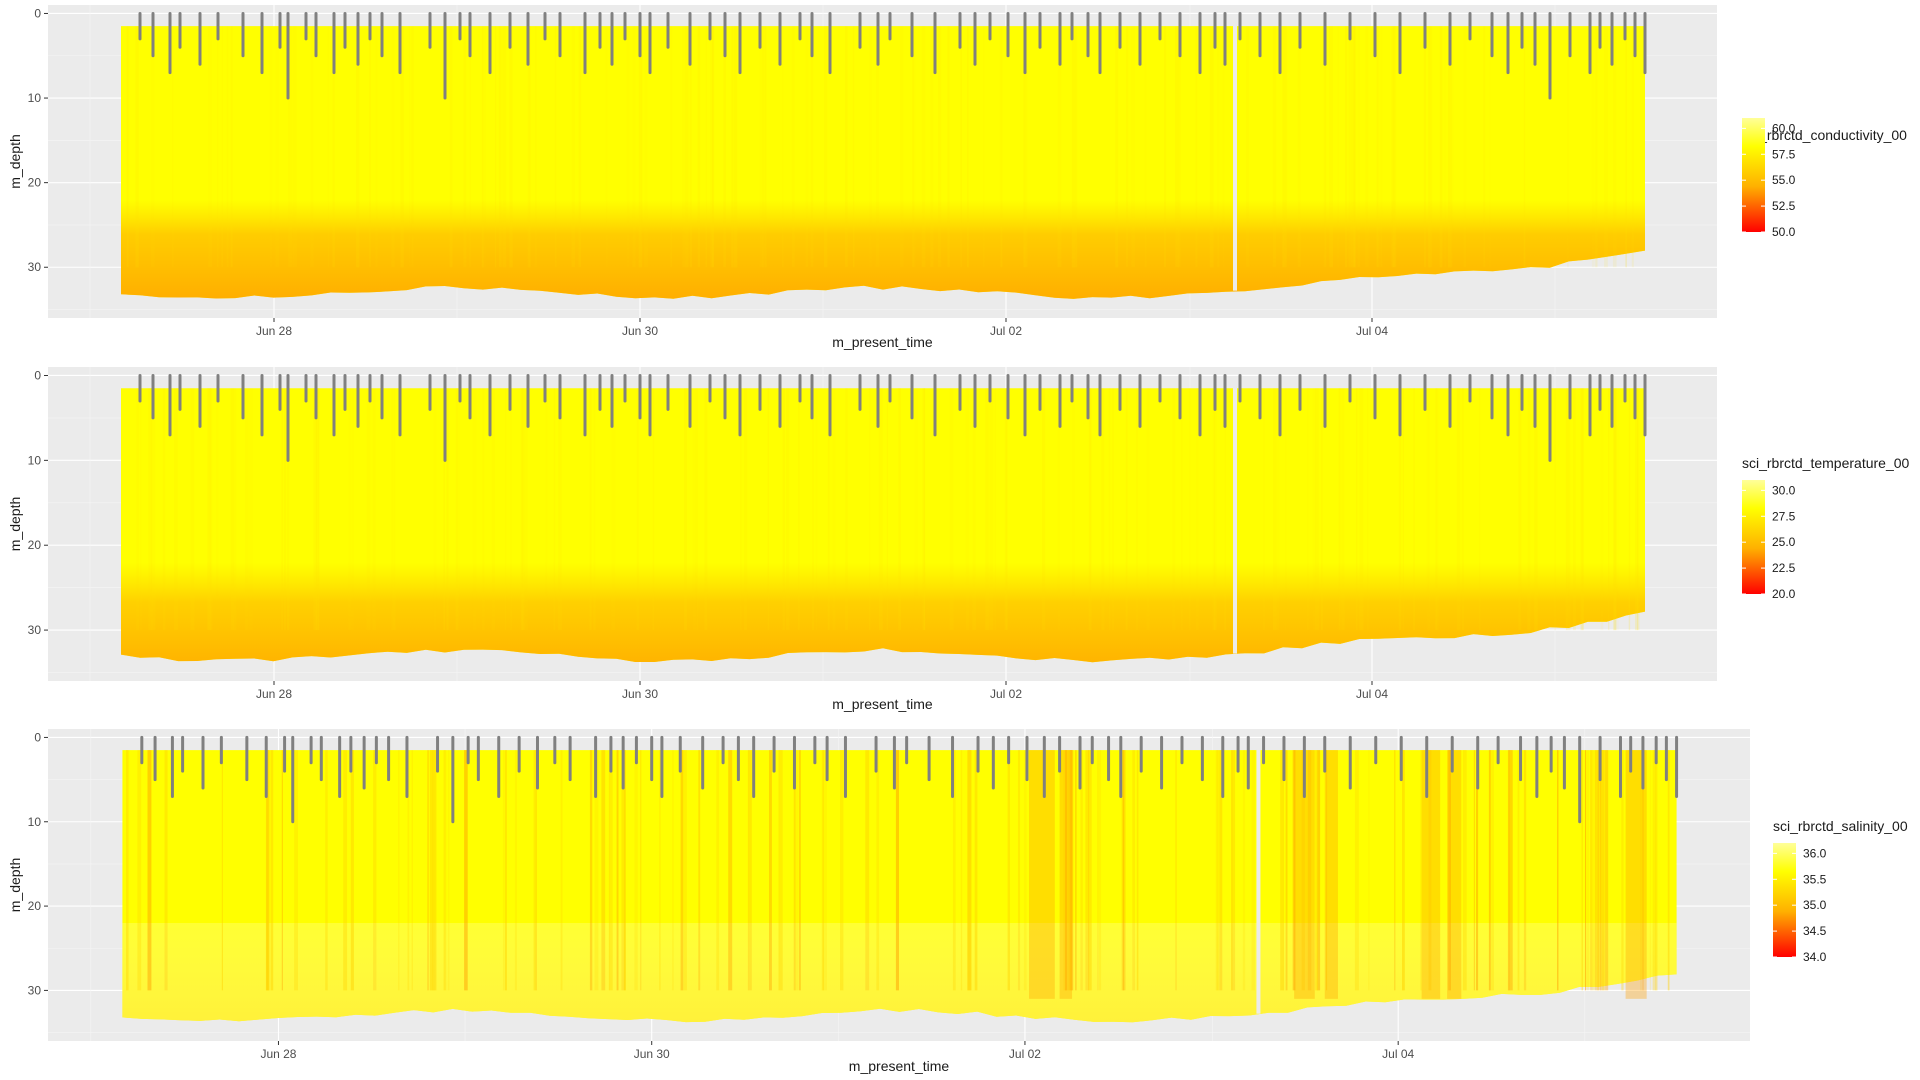  I want to click on legend-label: 34.0, so click(1815, 957).